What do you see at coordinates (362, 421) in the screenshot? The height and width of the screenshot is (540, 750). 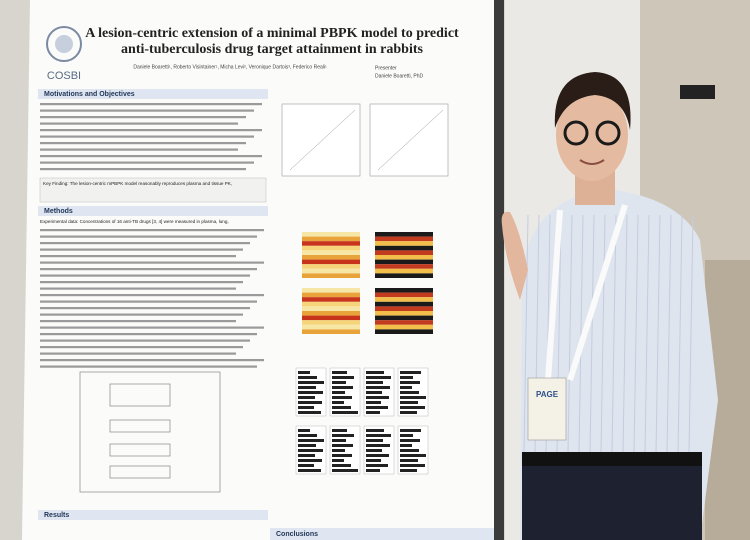 I see `bar-panels` at bounding box center [362, 421].